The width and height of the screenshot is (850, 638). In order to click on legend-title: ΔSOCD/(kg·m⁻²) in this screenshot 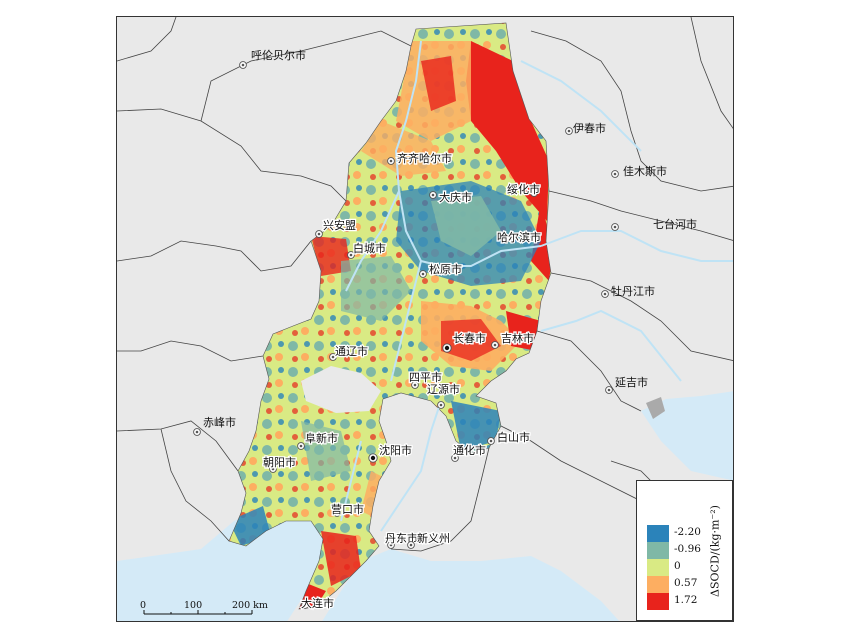, I will do `click(715, 551)`.